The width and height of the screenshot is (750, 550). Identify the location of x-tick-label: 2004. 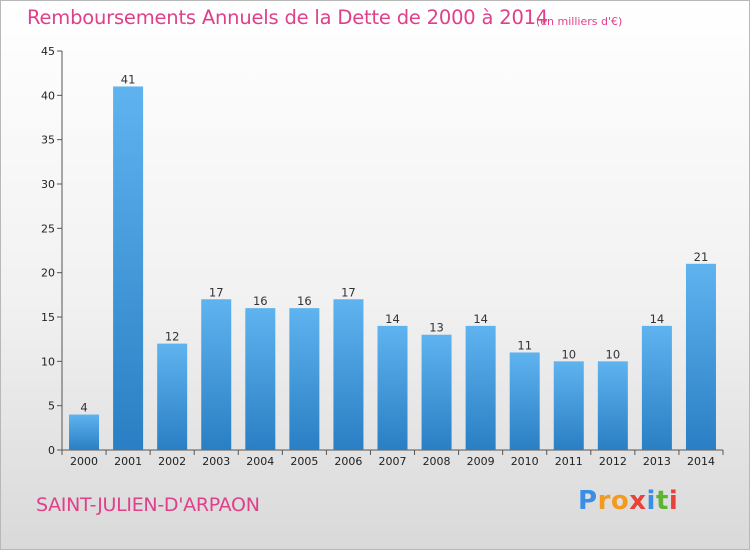
(260, 461).